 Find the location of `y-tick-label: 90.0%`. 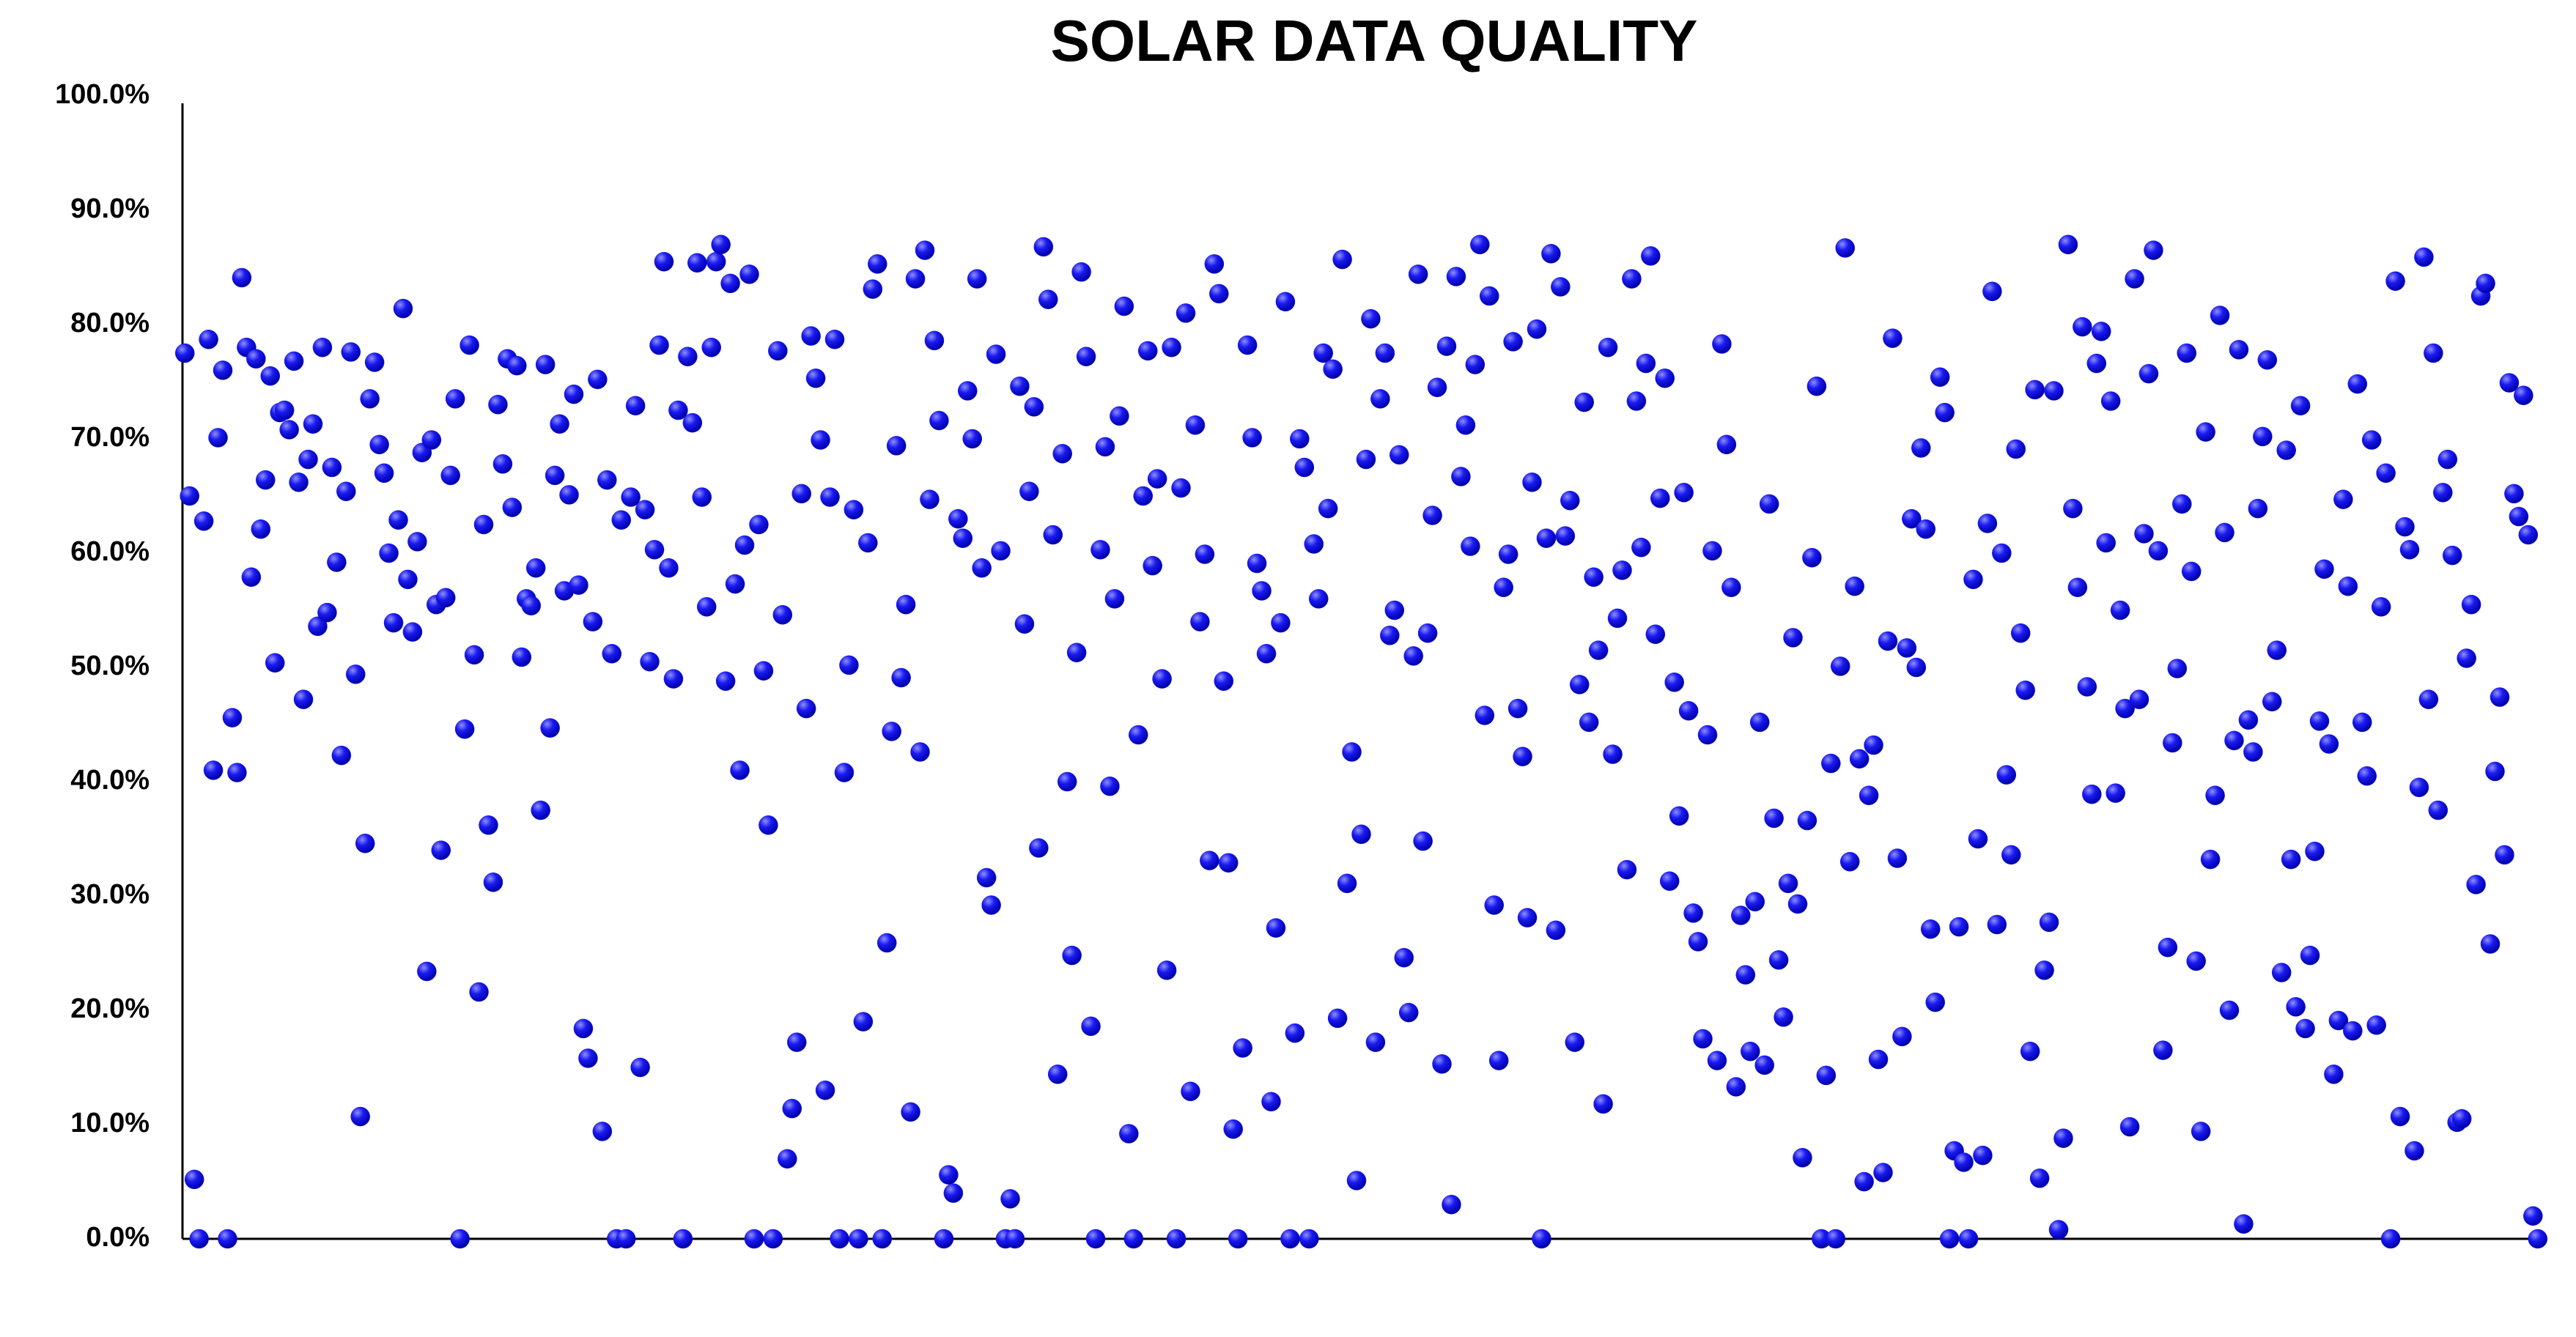

y-tick-label: 90.0% is located at coordinates (110, 208).